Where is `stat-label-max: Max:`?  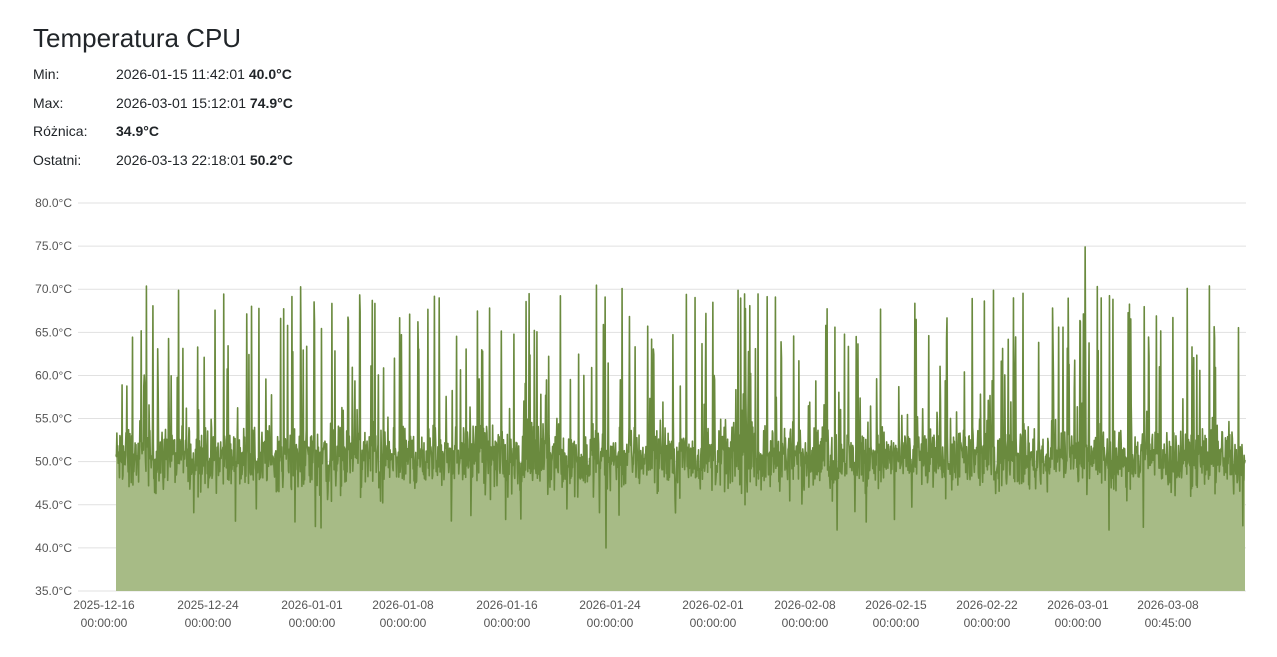
stat-label-max: Max: is located at coordinates (48, 102).